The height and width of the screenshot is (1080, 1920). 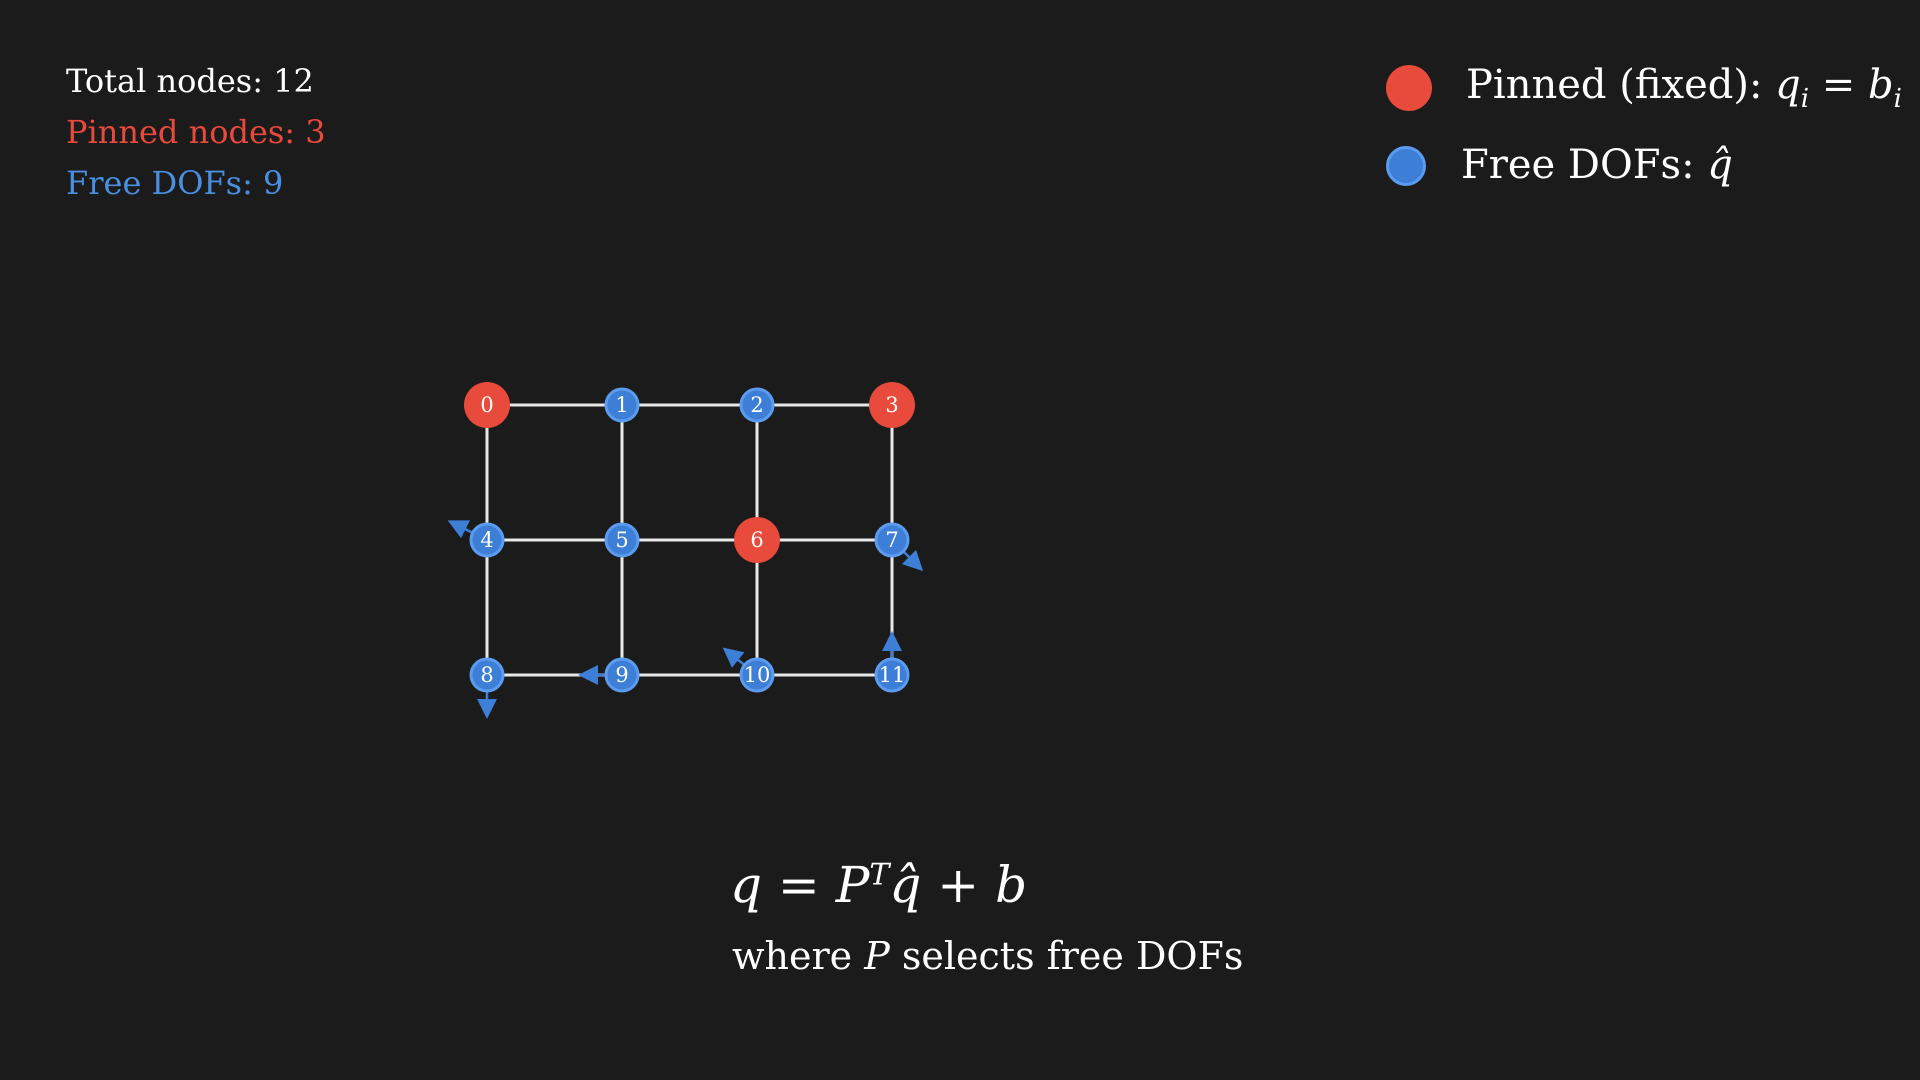 I want to click on free-node: 7, so click(x=892, y=540).